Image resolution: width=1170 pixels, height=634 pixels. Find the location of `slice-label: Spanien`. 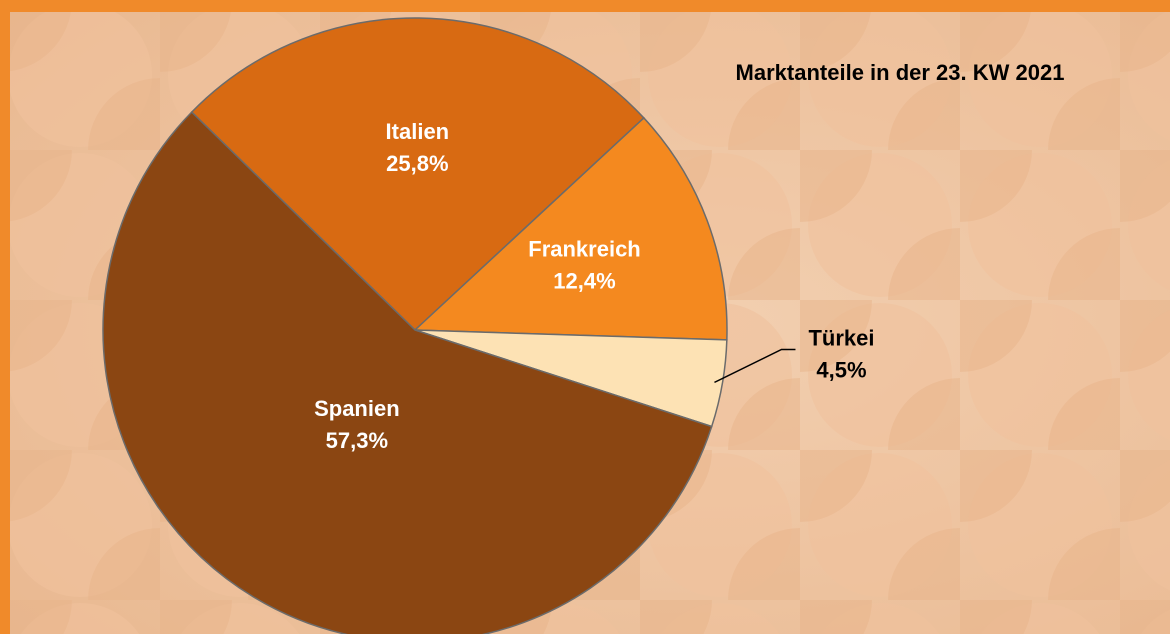

slice-label: Spanien is located at coordinates (357, 408).